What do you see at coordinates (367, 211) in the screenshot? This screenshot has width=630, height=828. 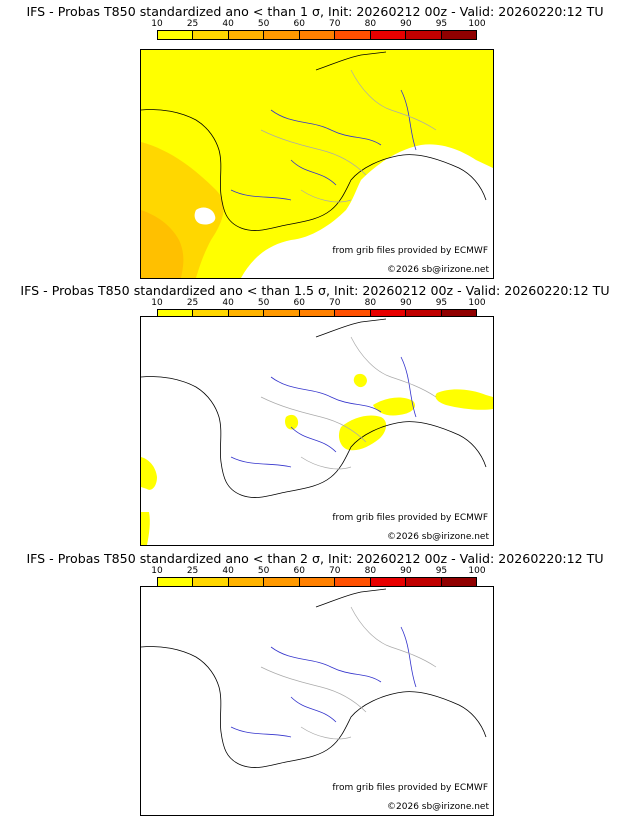 I see `prob-area-none` at bounding box center [367, 211].